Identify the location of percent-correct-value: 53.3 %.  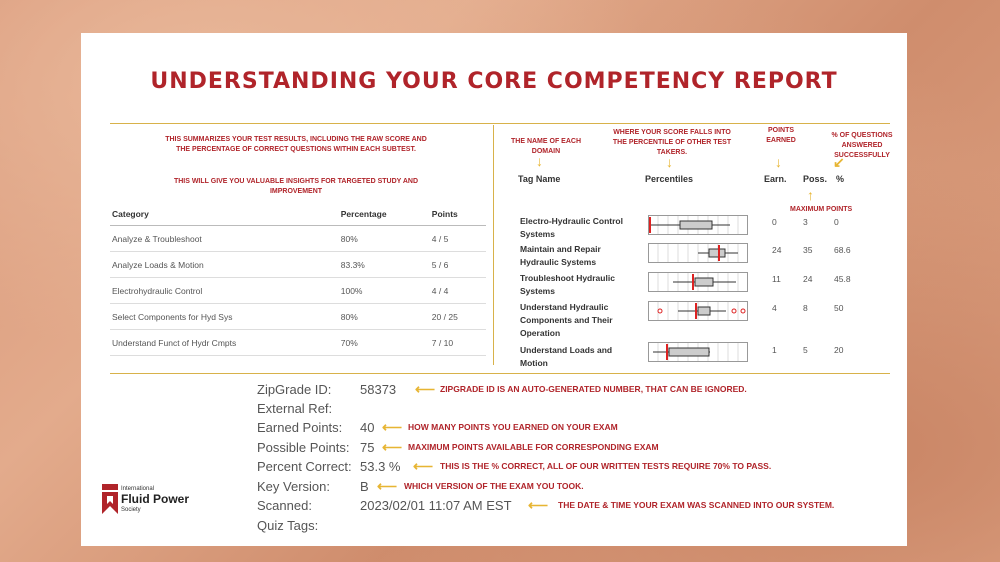
(380, 466).